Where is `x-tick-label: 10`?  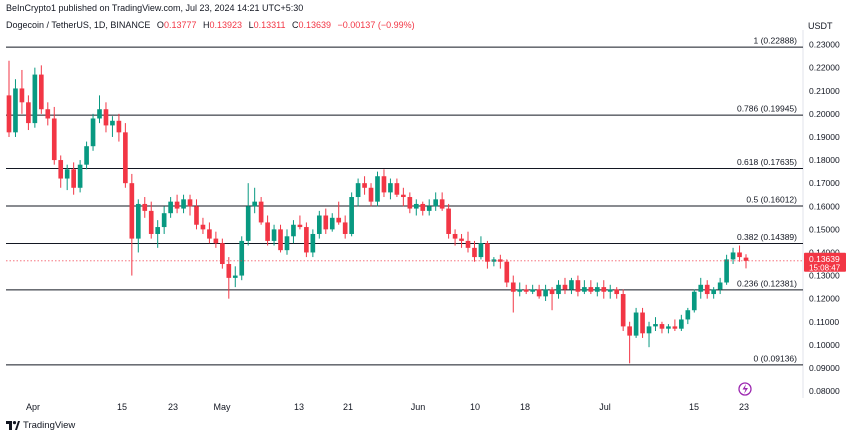 x-tick-label: 10 is located at coordinates (475, 407).